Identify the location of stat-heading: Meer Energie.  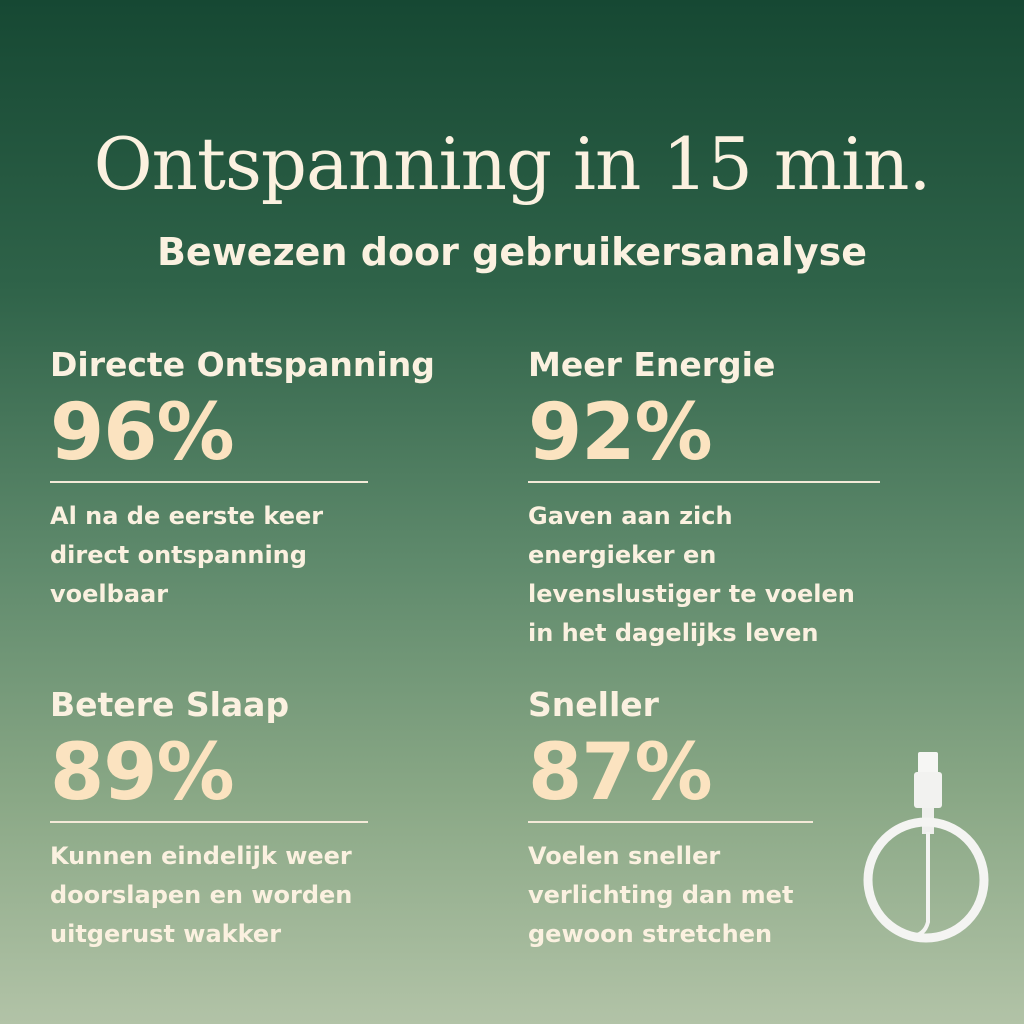
(652, 364).